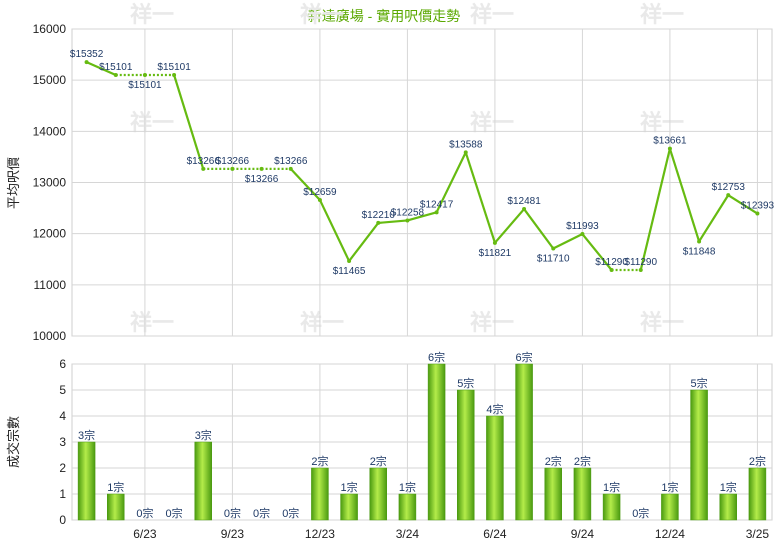 The height and width of the screenshot is (550, 780). Describe the element at coordinates (50, 80) in the screenshot. I see `price-tick-label: 15000` at that location.